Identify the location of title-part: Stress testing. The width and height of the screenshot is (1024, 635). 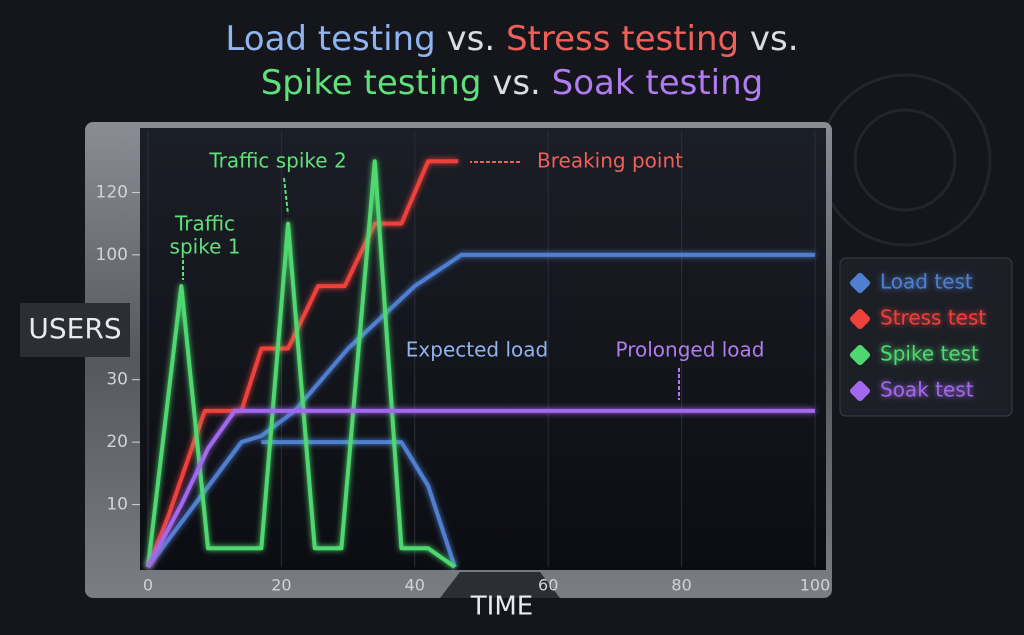
(622, 39).